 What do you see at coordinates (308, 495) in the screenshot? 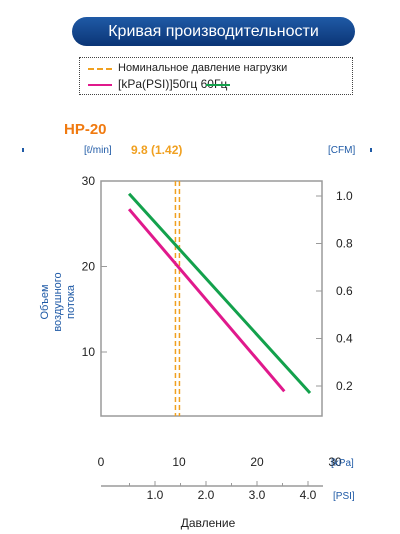
I see `x-psi-tick-label: 4.0` at bounding box center [308, 495].